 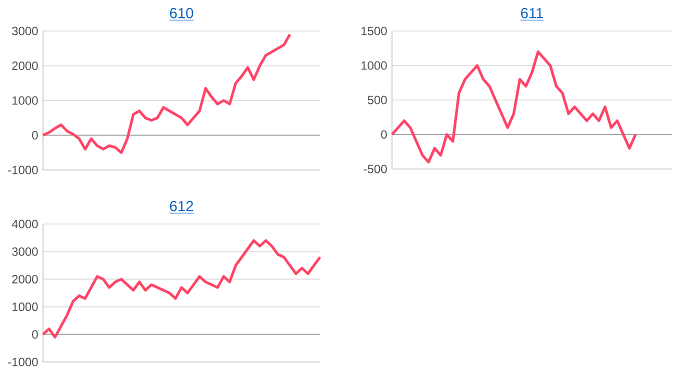 What do you see at coordinates (181, 206) in the screenshot?
I see `chart-title: 612` at bounding box center [181, 206].